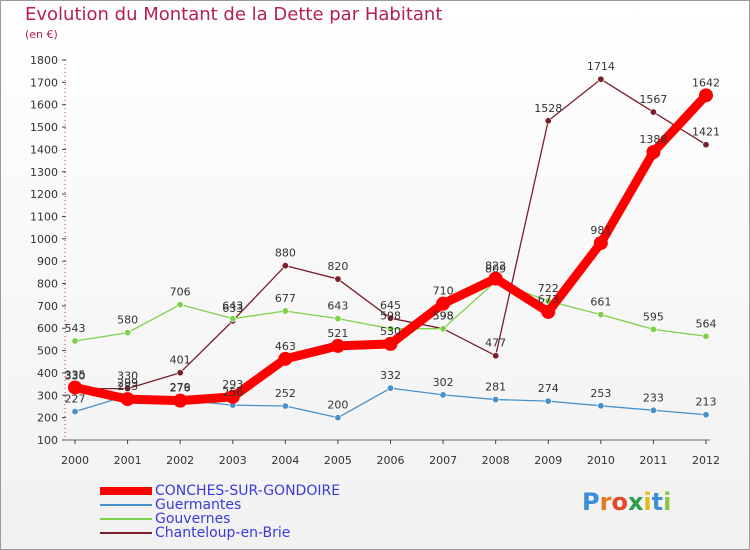 The image size is (750, 550). What do you see at coordinates (75, 460) in the screenshot?
I see `x-tick-label: 2000` at bounding box center [75, 460].